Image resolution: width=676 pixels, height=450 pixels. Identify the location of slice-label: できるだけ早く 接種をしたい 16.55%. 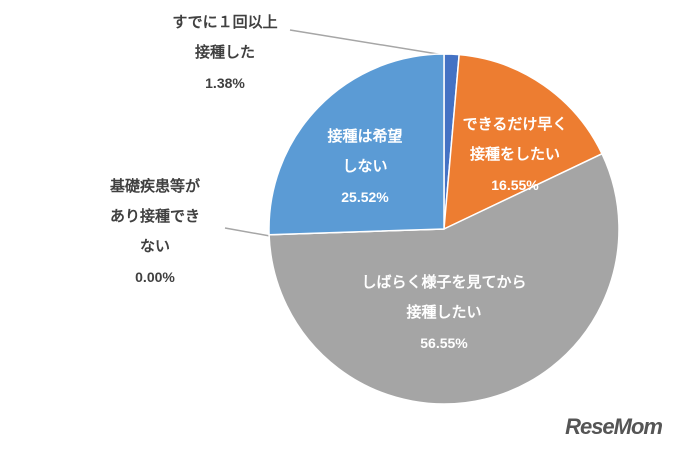
(515, 155).